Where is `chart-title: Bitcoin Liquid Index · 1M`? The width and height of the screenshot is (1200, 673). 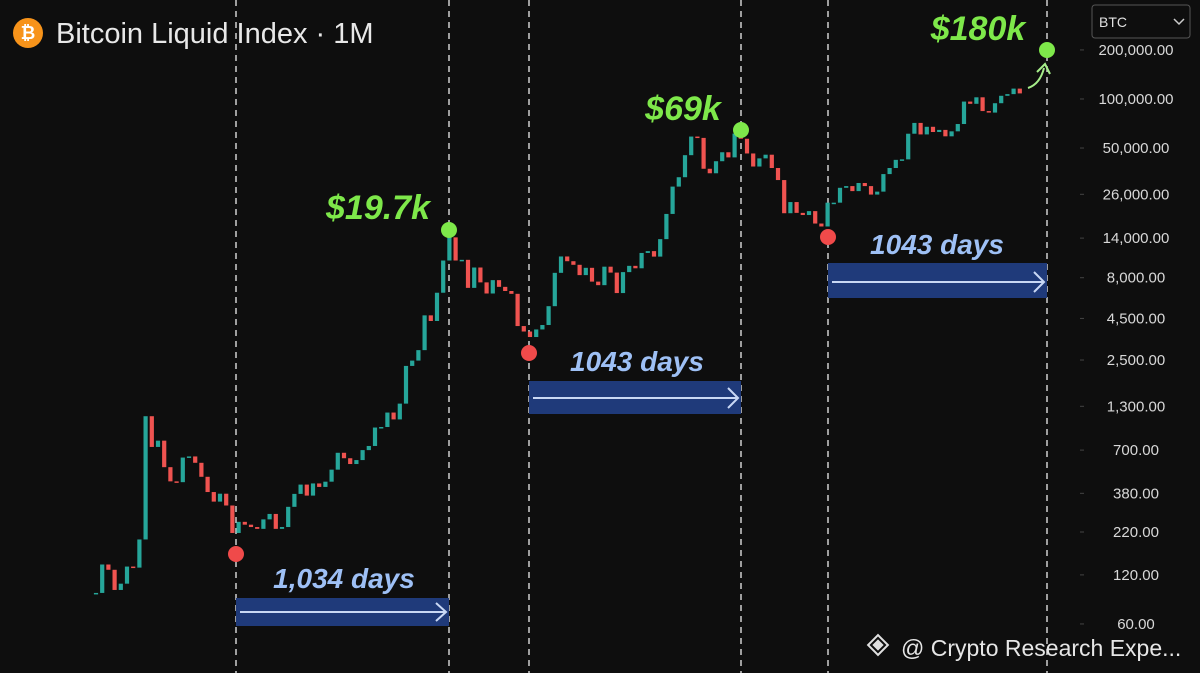 chart-title: Bitcoin Liquid Index · 1M is located at coordinates (215, 34).